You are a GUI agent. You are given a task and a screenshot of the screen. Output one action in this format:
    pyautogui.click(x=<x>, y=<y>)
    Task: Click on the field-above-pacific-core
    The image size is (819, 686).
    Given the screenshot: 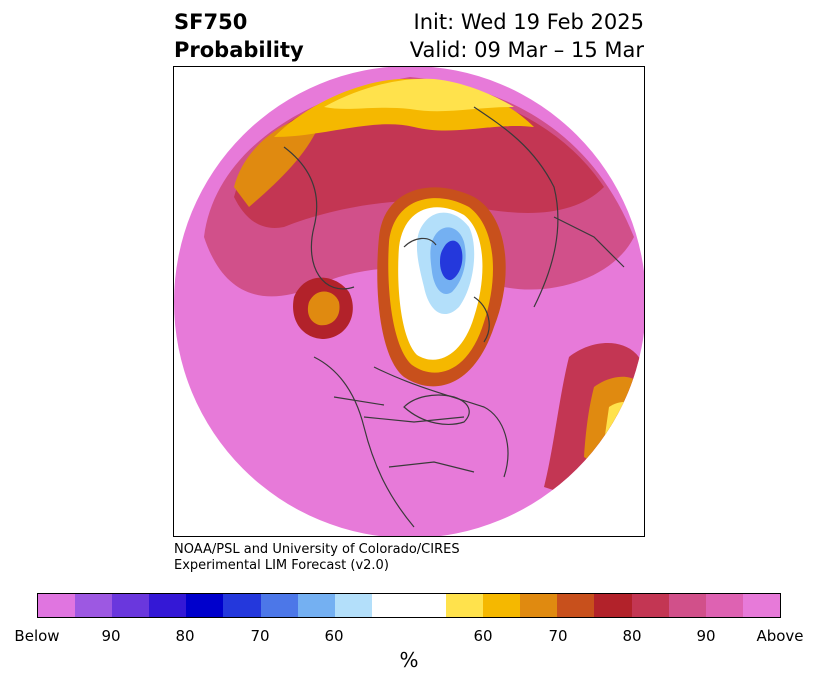 What is the action you would take?
    pyautogui.click(x=323, y=308)
    